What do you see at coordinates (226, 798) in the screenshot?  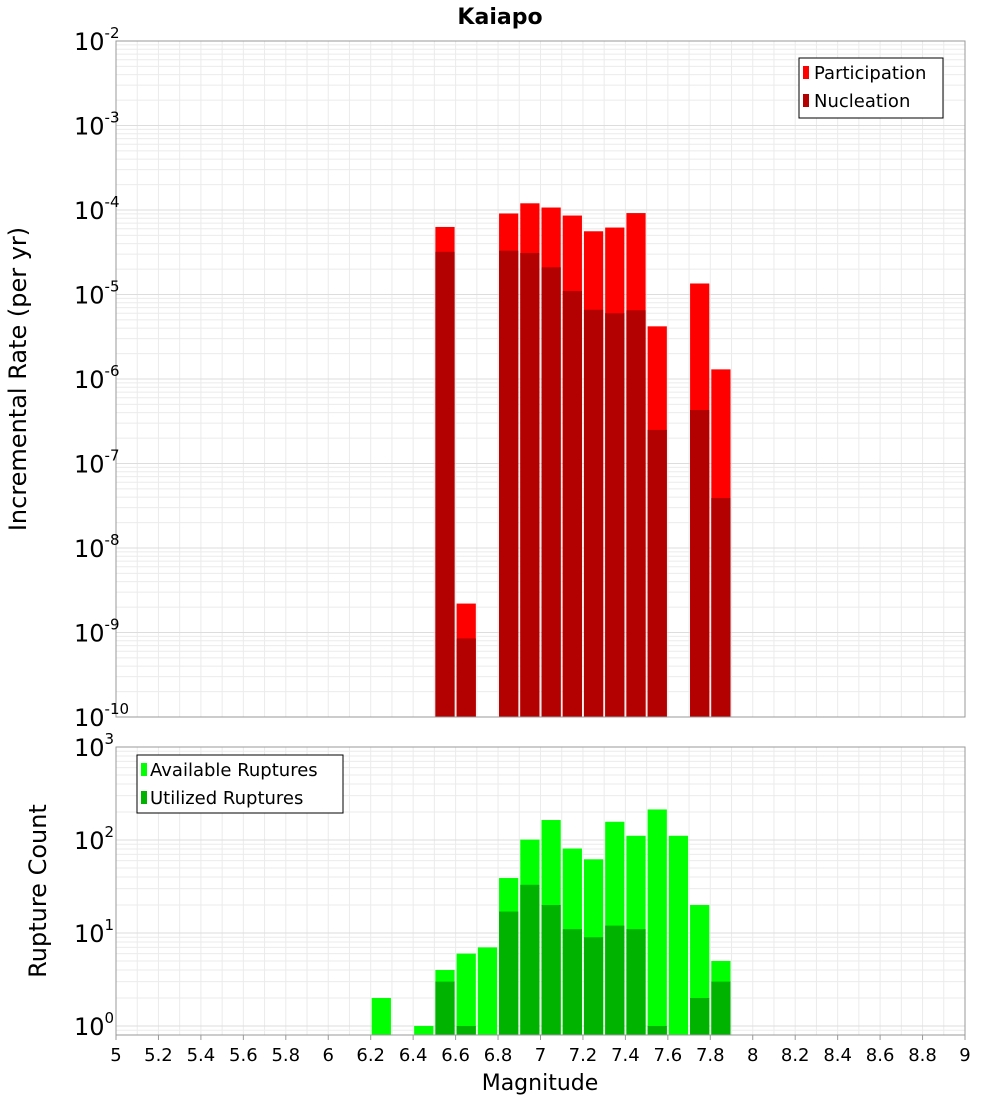 I see `legend-utilized-label: Utilized Ruptures` at bounding box center [226, 798].